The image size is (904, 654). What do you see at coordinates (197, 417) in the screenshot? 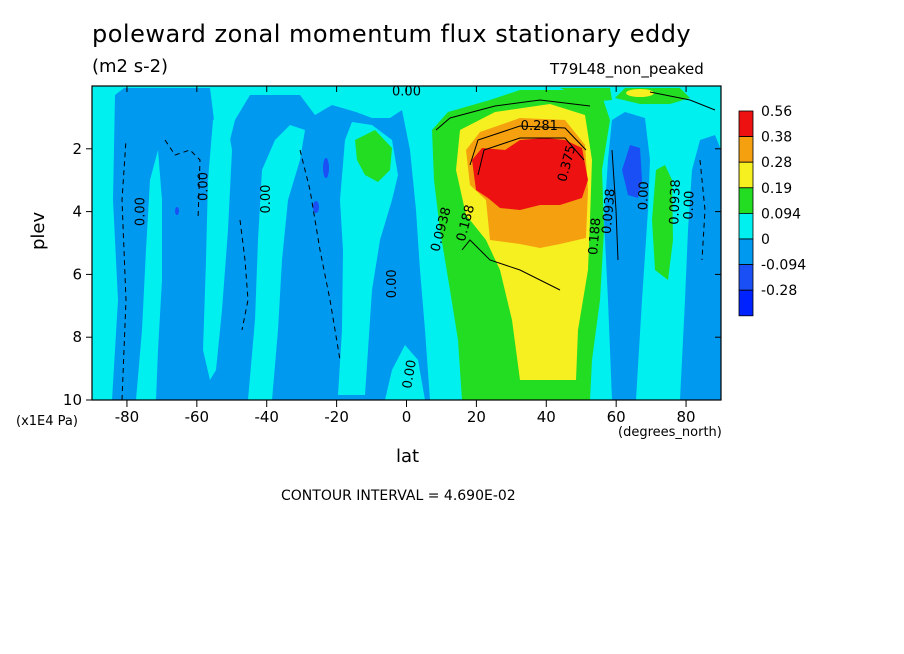
I see `x-tick-label: -60` at bounding box center [197, 417].